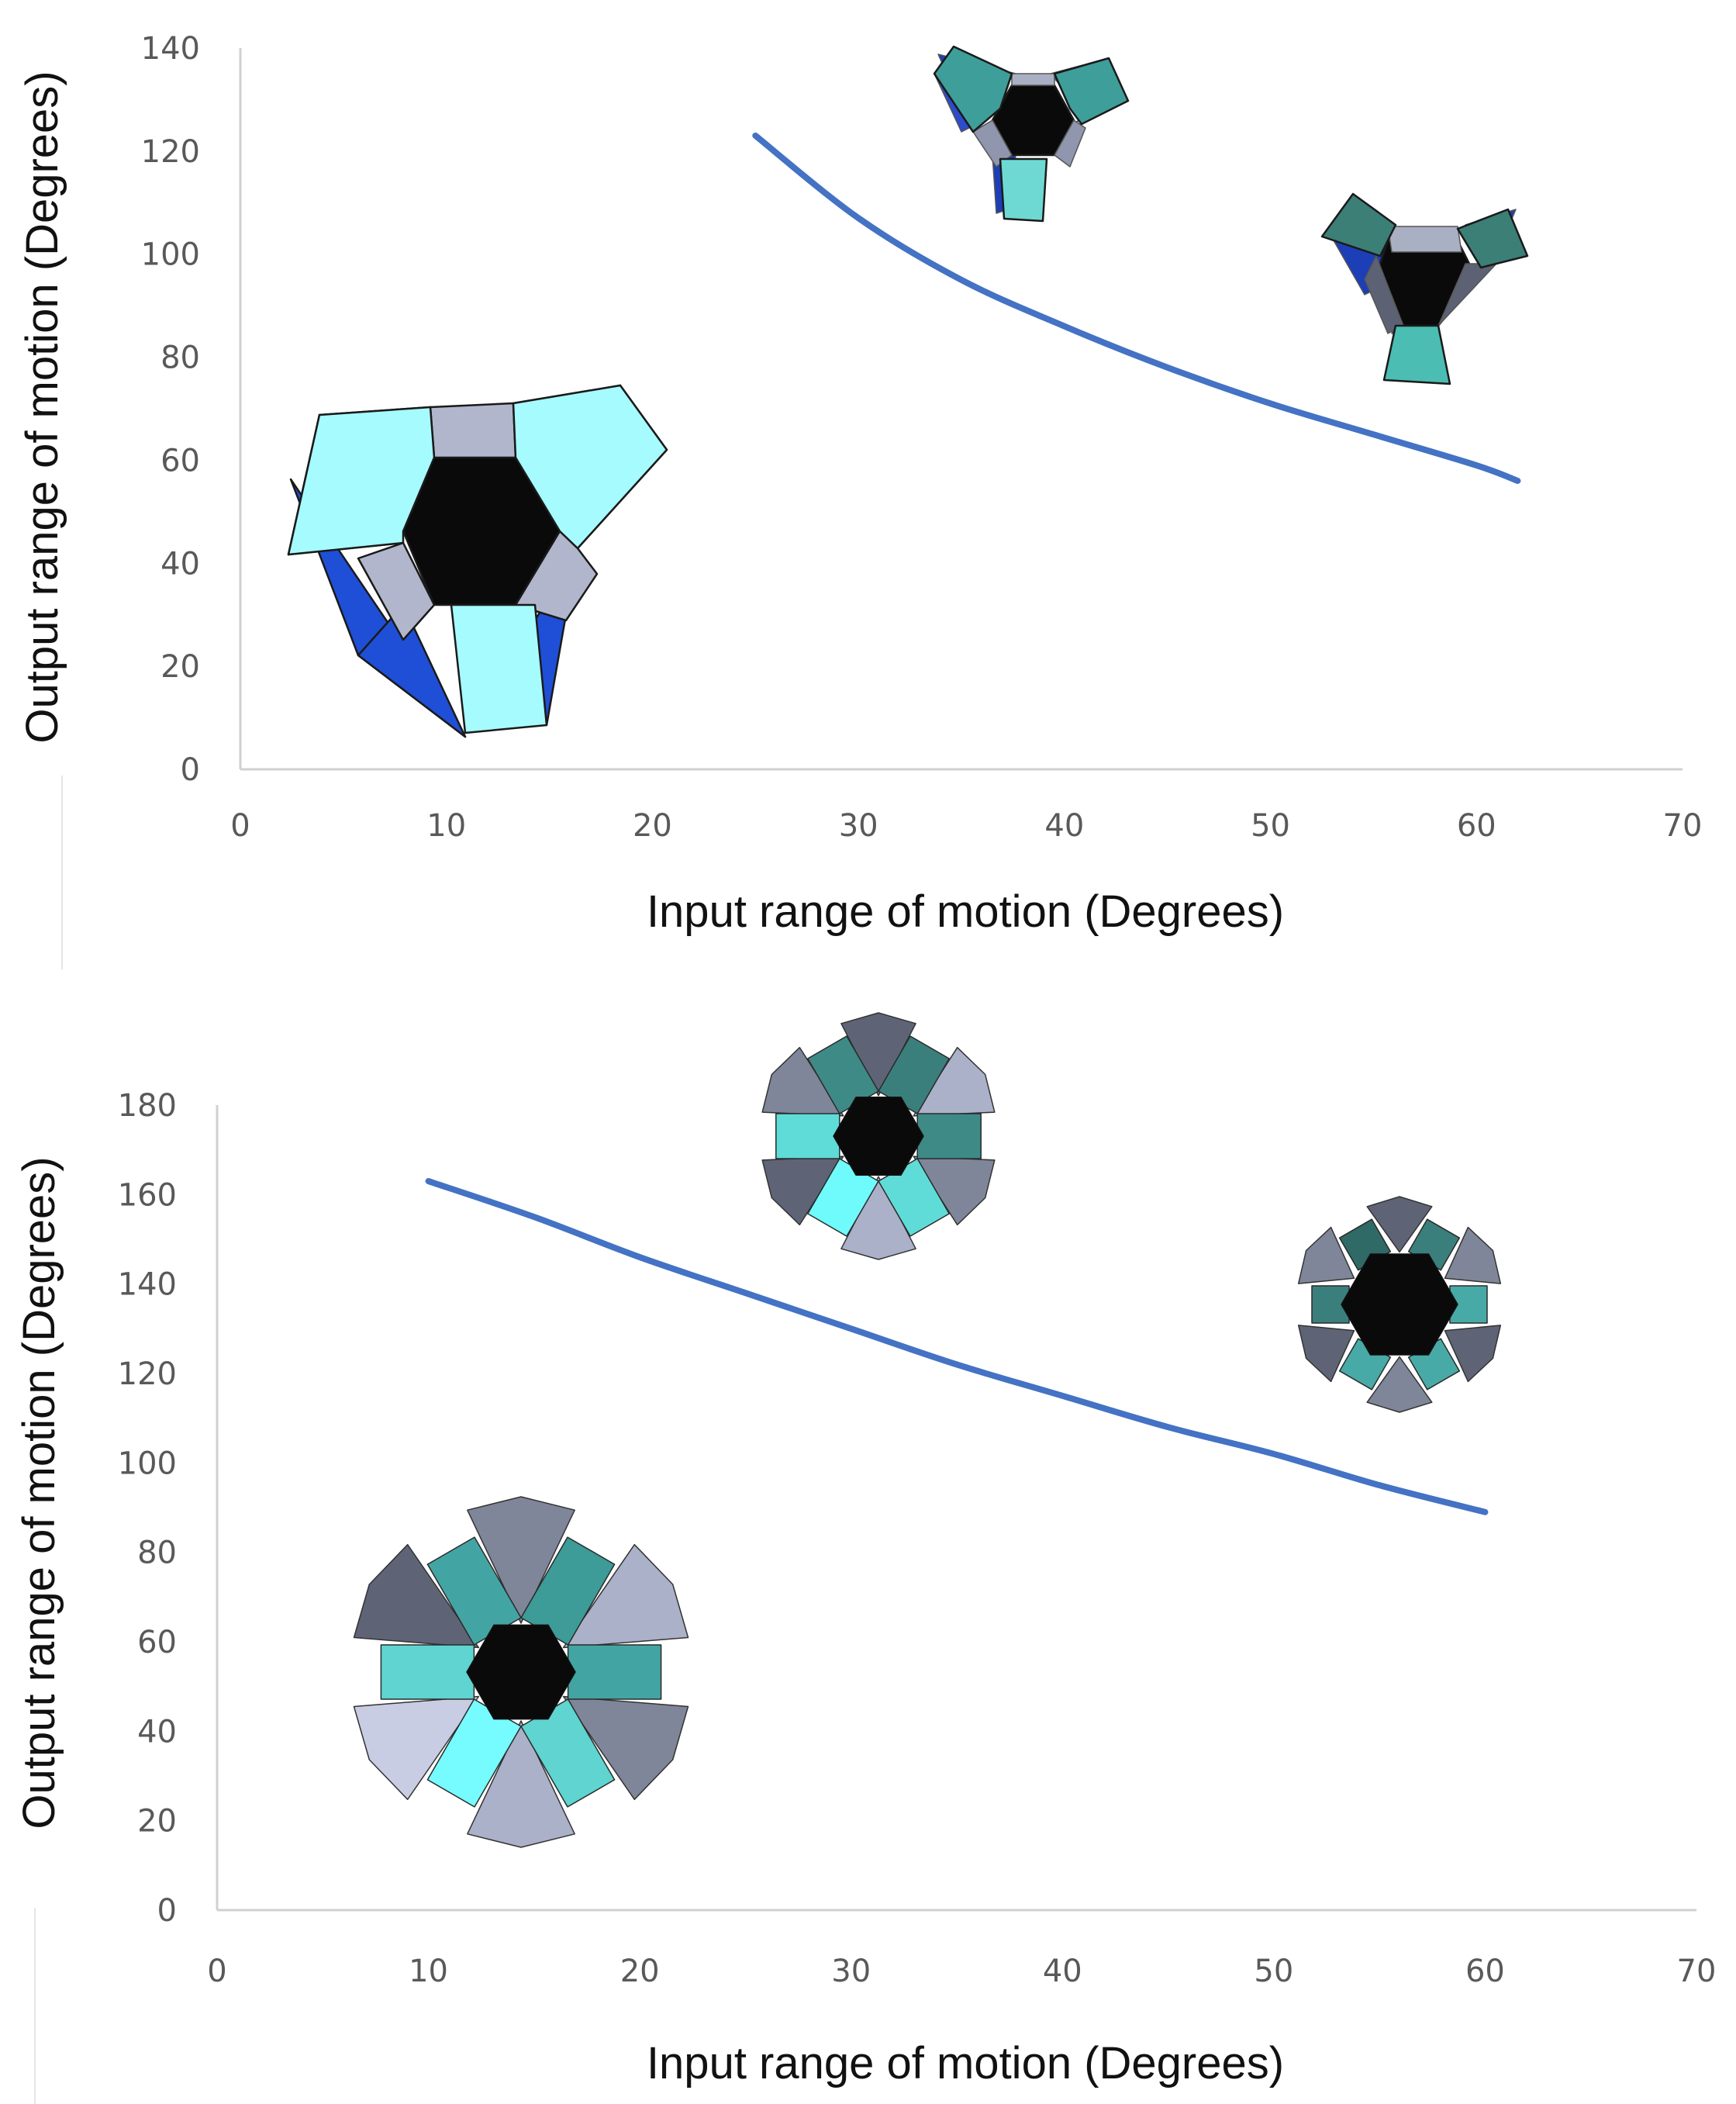 Image resolution: width=1736 pixels, height=2104 pixels. I want to click on chart2-y-tick-label: 140, so click(147, 1285).